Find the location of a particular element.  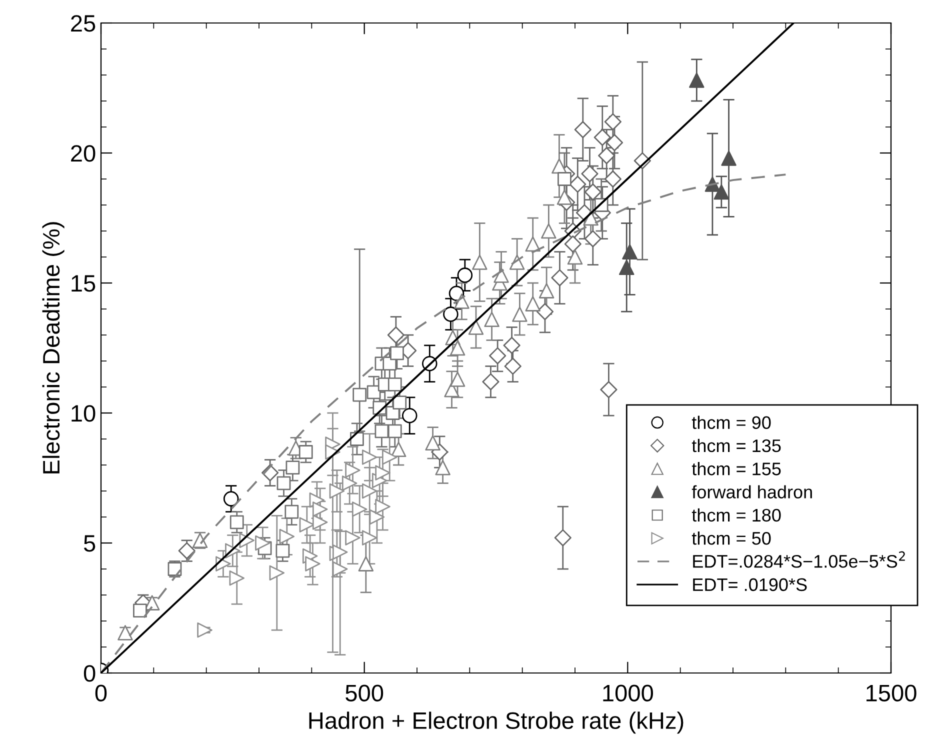

legend-label: thcm = 50 is located at coordinates (731, 538).